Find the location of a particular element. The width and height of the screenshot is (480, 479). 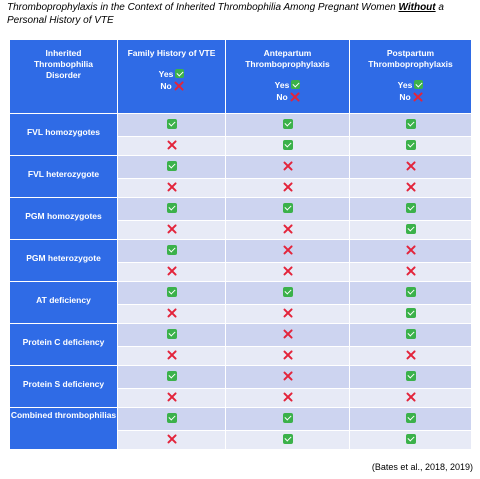

table-row: Combined thrombophilias is located at coordinates (240, 428).